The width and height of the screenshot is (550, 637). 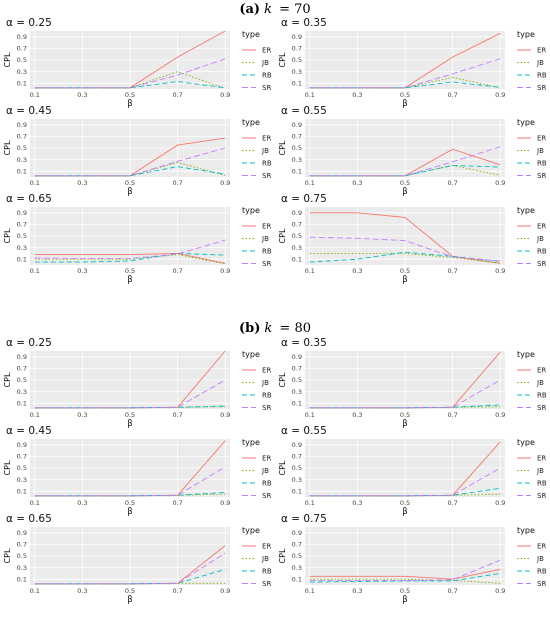 I want to click on panel-title: α = 0.55, so click(x=304, y=111).